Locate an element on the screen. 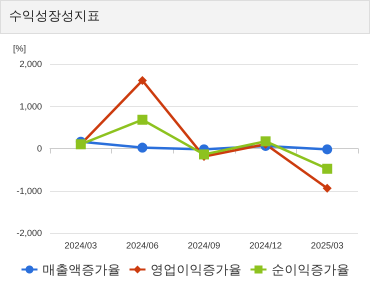 The height and width of the screenshot is (285, 370). y-tick-label: 1,000 is located at coordinates (30, 106).